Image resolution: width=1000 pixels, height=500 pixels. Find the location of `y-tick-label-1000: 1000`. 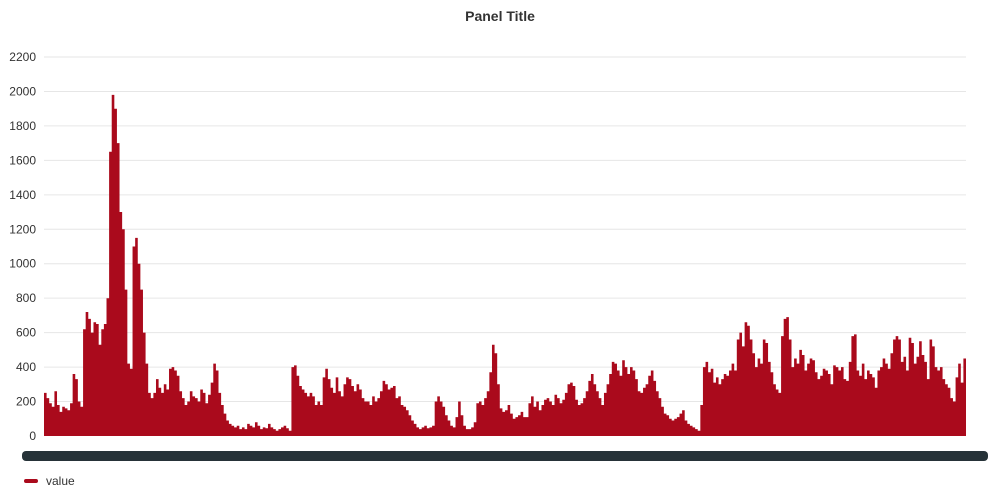

y-tick-label-1000: 1000 is located at coordinates (22, 264).